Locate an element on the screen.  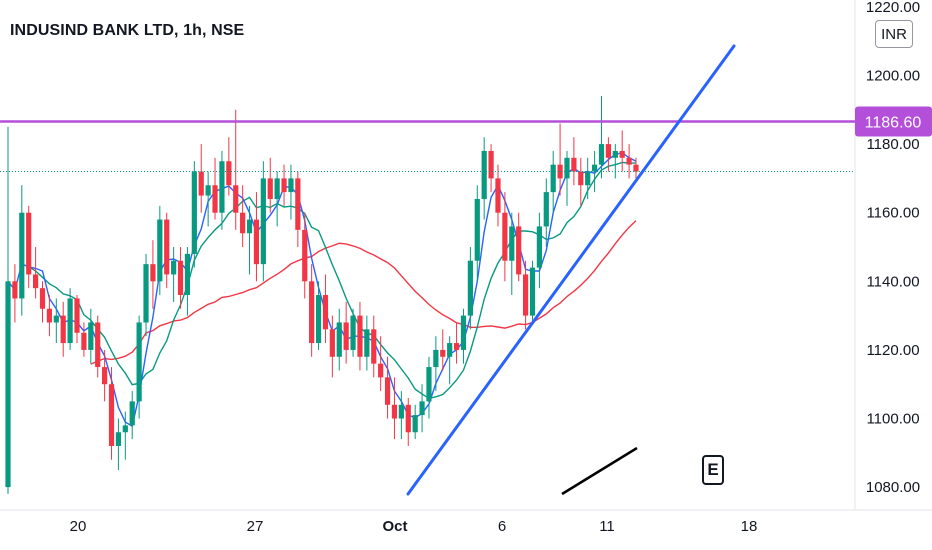
price-tick-label: 1160.00 is located at coordinates (892, 213).